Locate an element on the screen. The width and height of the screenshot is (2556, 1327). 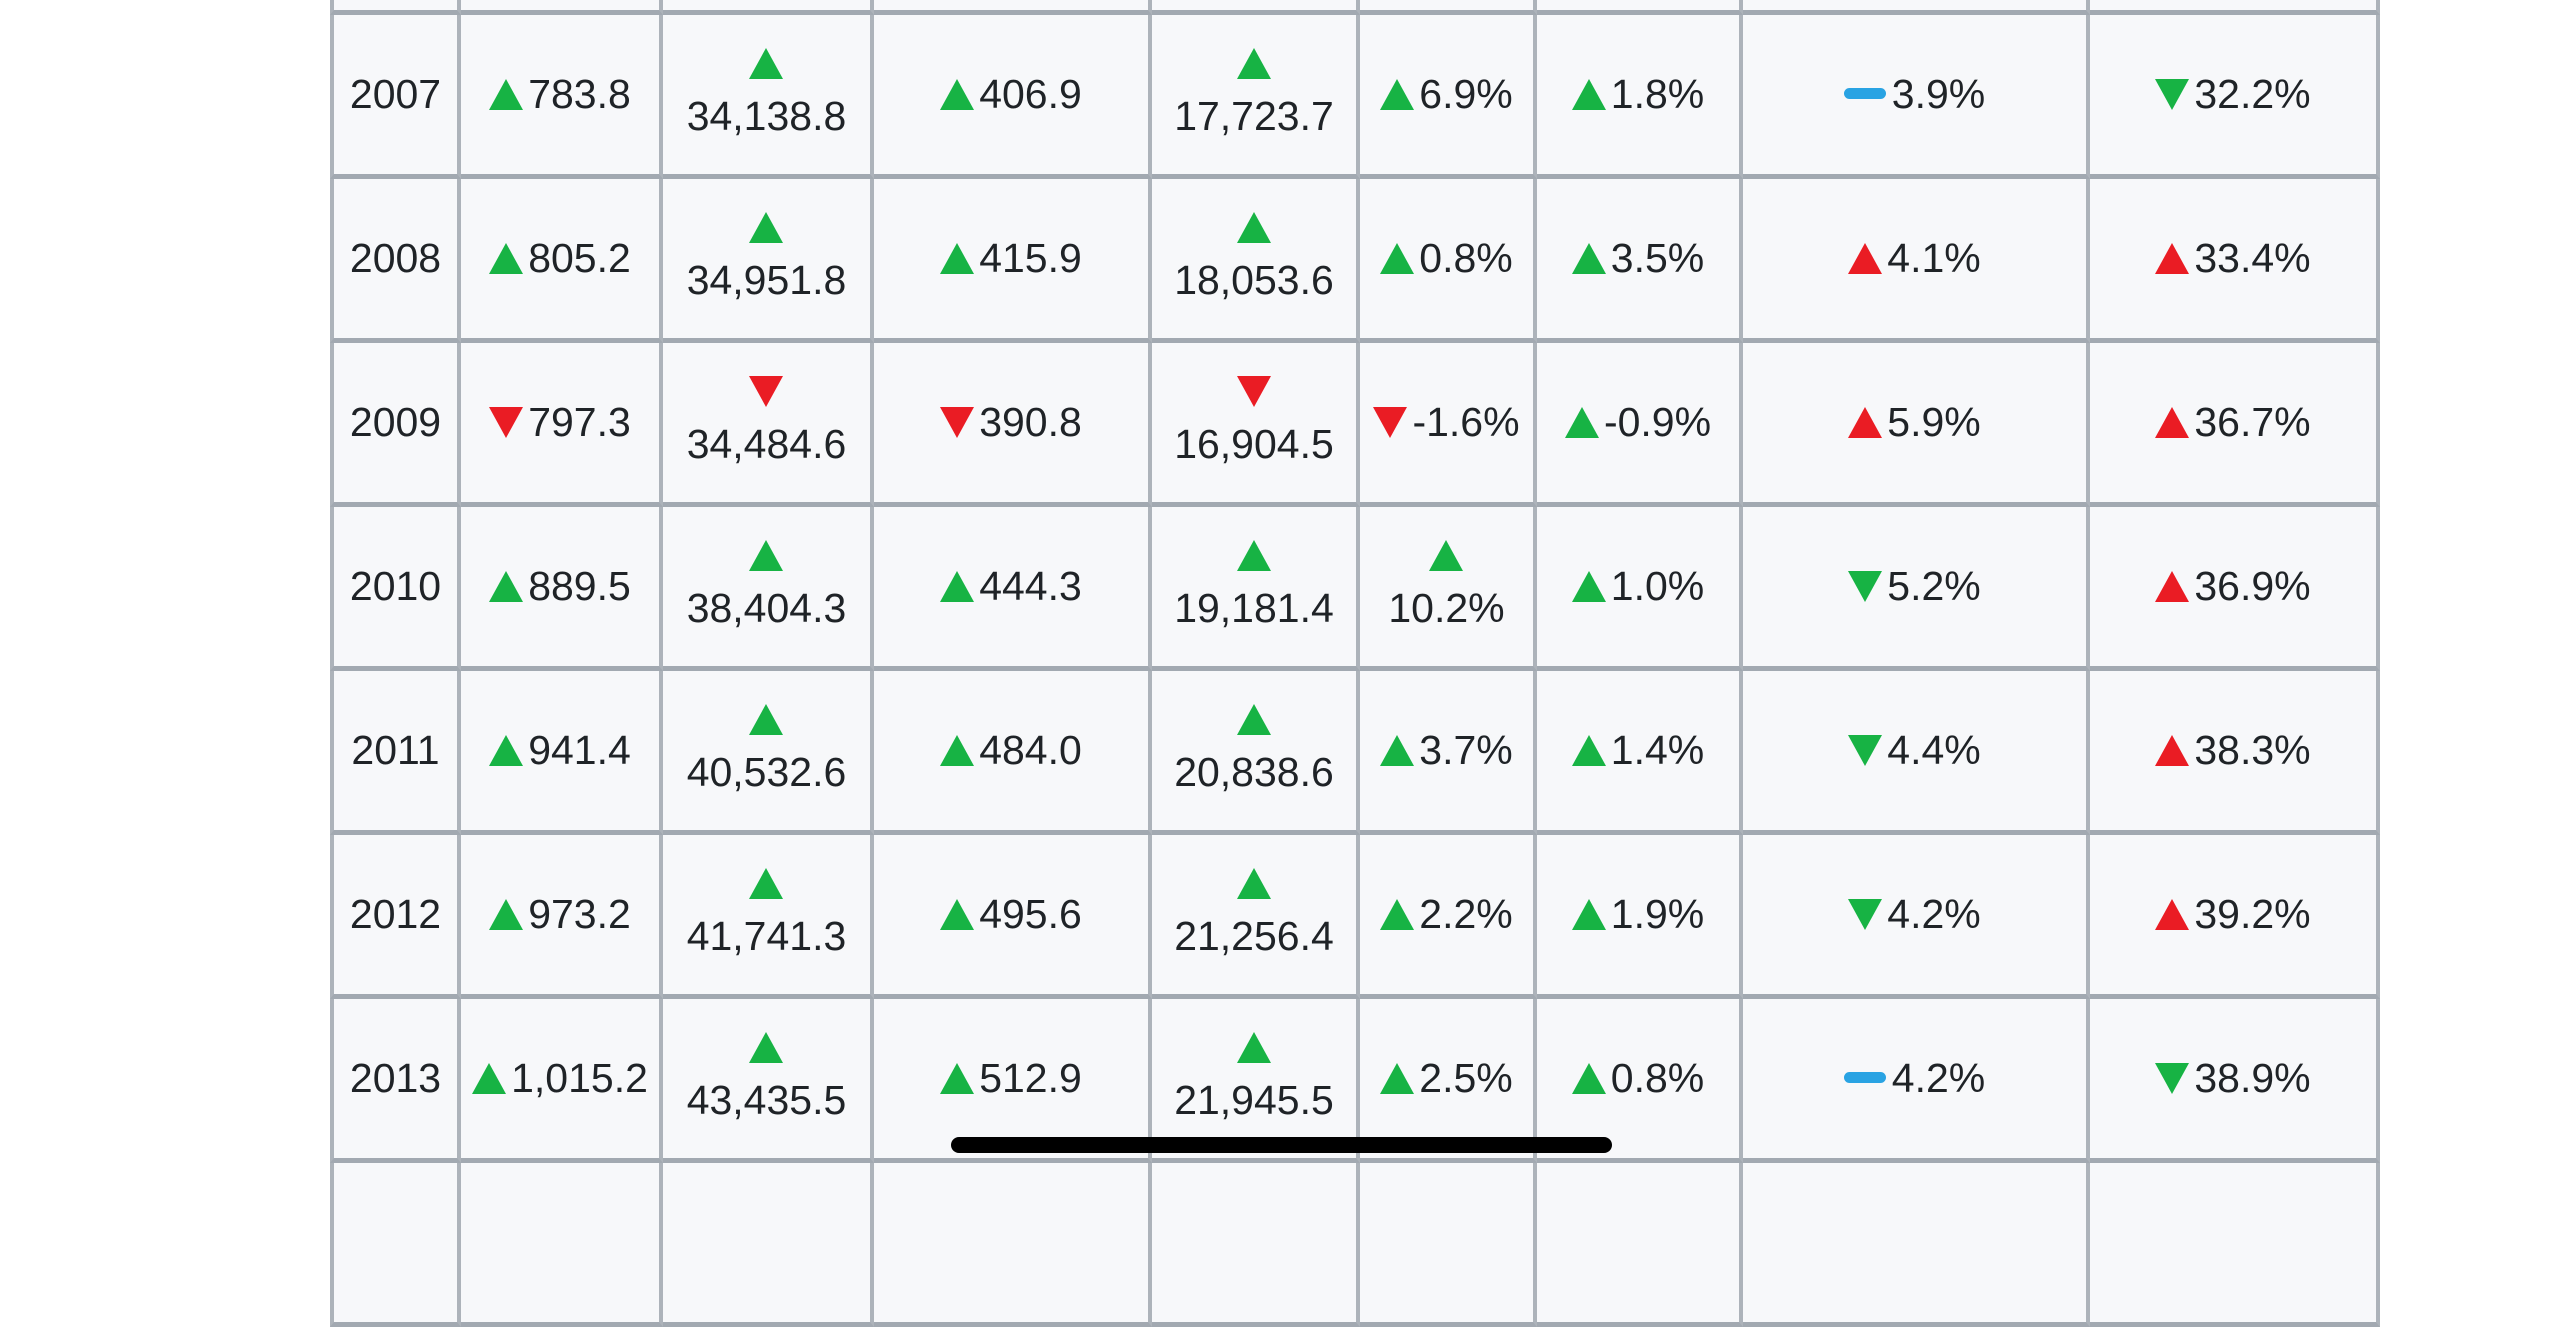
value-cell: 4.1% is located at coordinates (1916, 261).